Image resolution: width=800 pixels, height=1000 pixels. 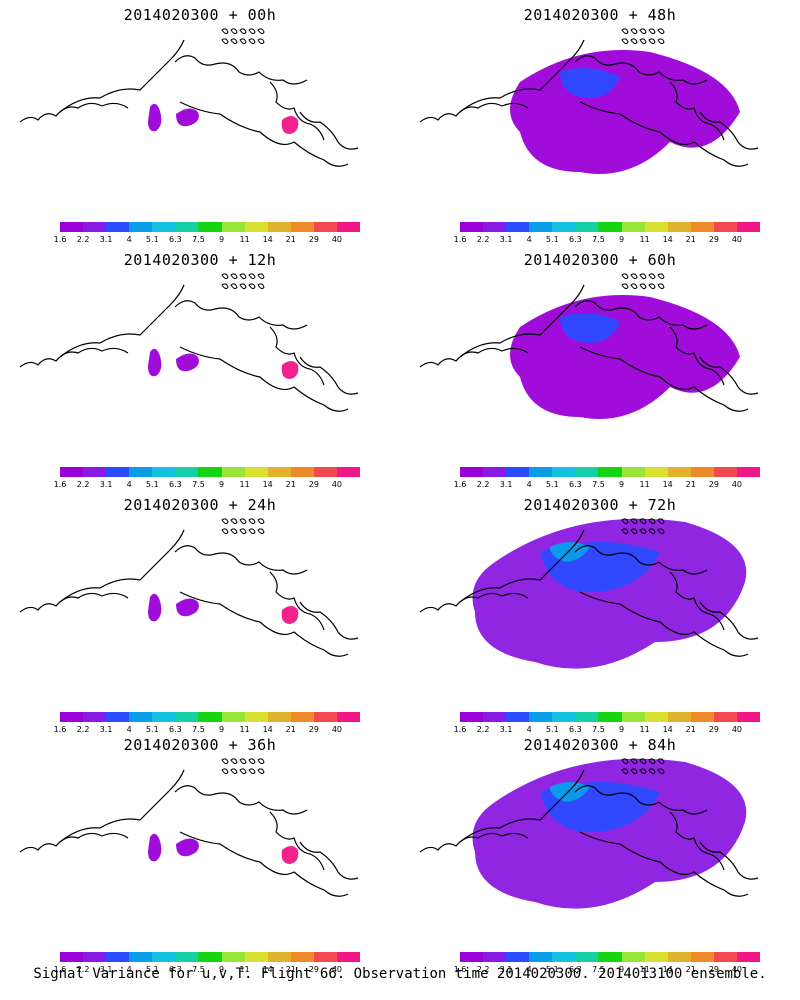 What do you see at coordinates (200, 745) in the screenshot?
I see `panel-title: 2014020300 + 36h` at bounding box center [200, 745].